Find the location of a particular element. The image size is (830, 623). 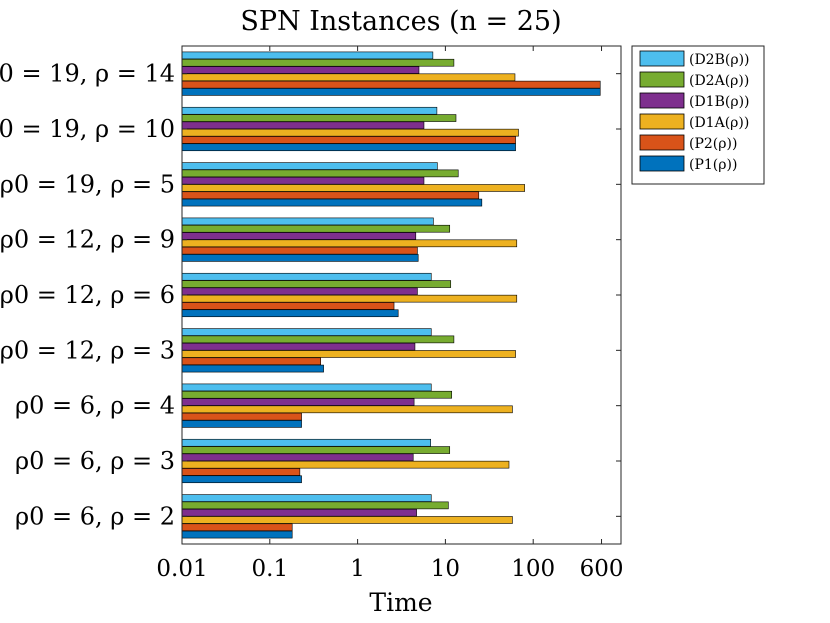

x-axis-title: Time is located at coordinates (400, 602).